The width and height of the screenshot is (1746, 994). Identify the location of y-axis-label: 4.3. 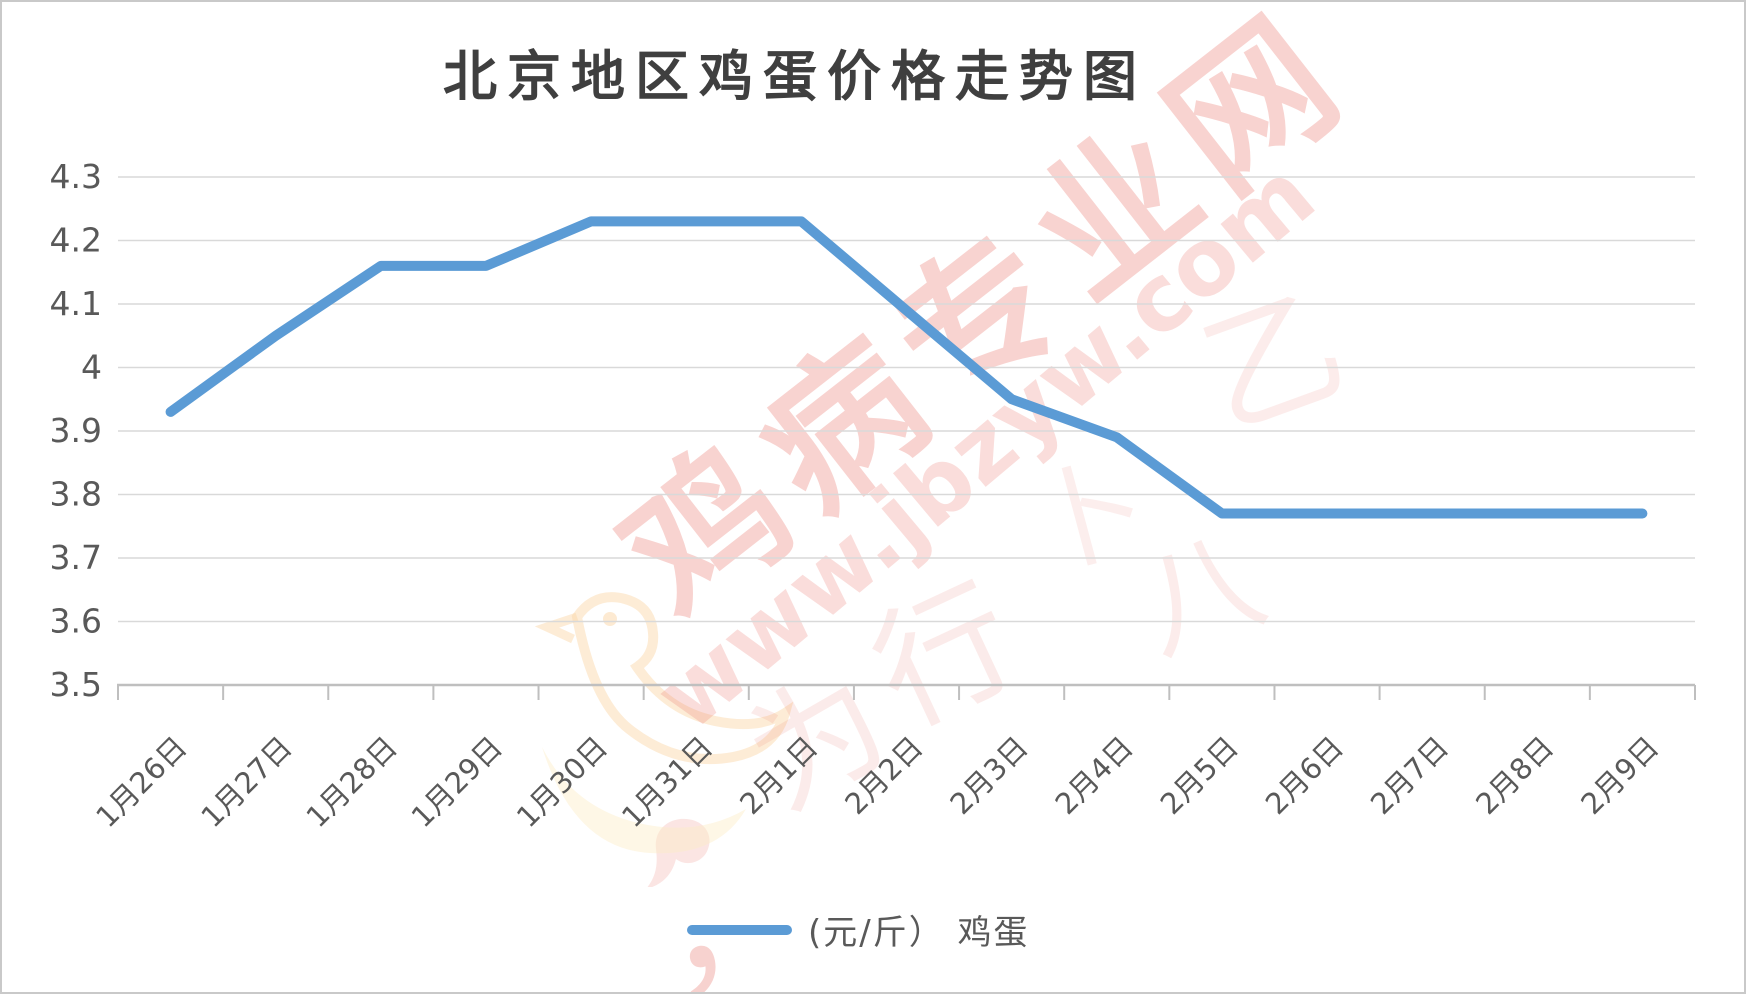
(76, 176).